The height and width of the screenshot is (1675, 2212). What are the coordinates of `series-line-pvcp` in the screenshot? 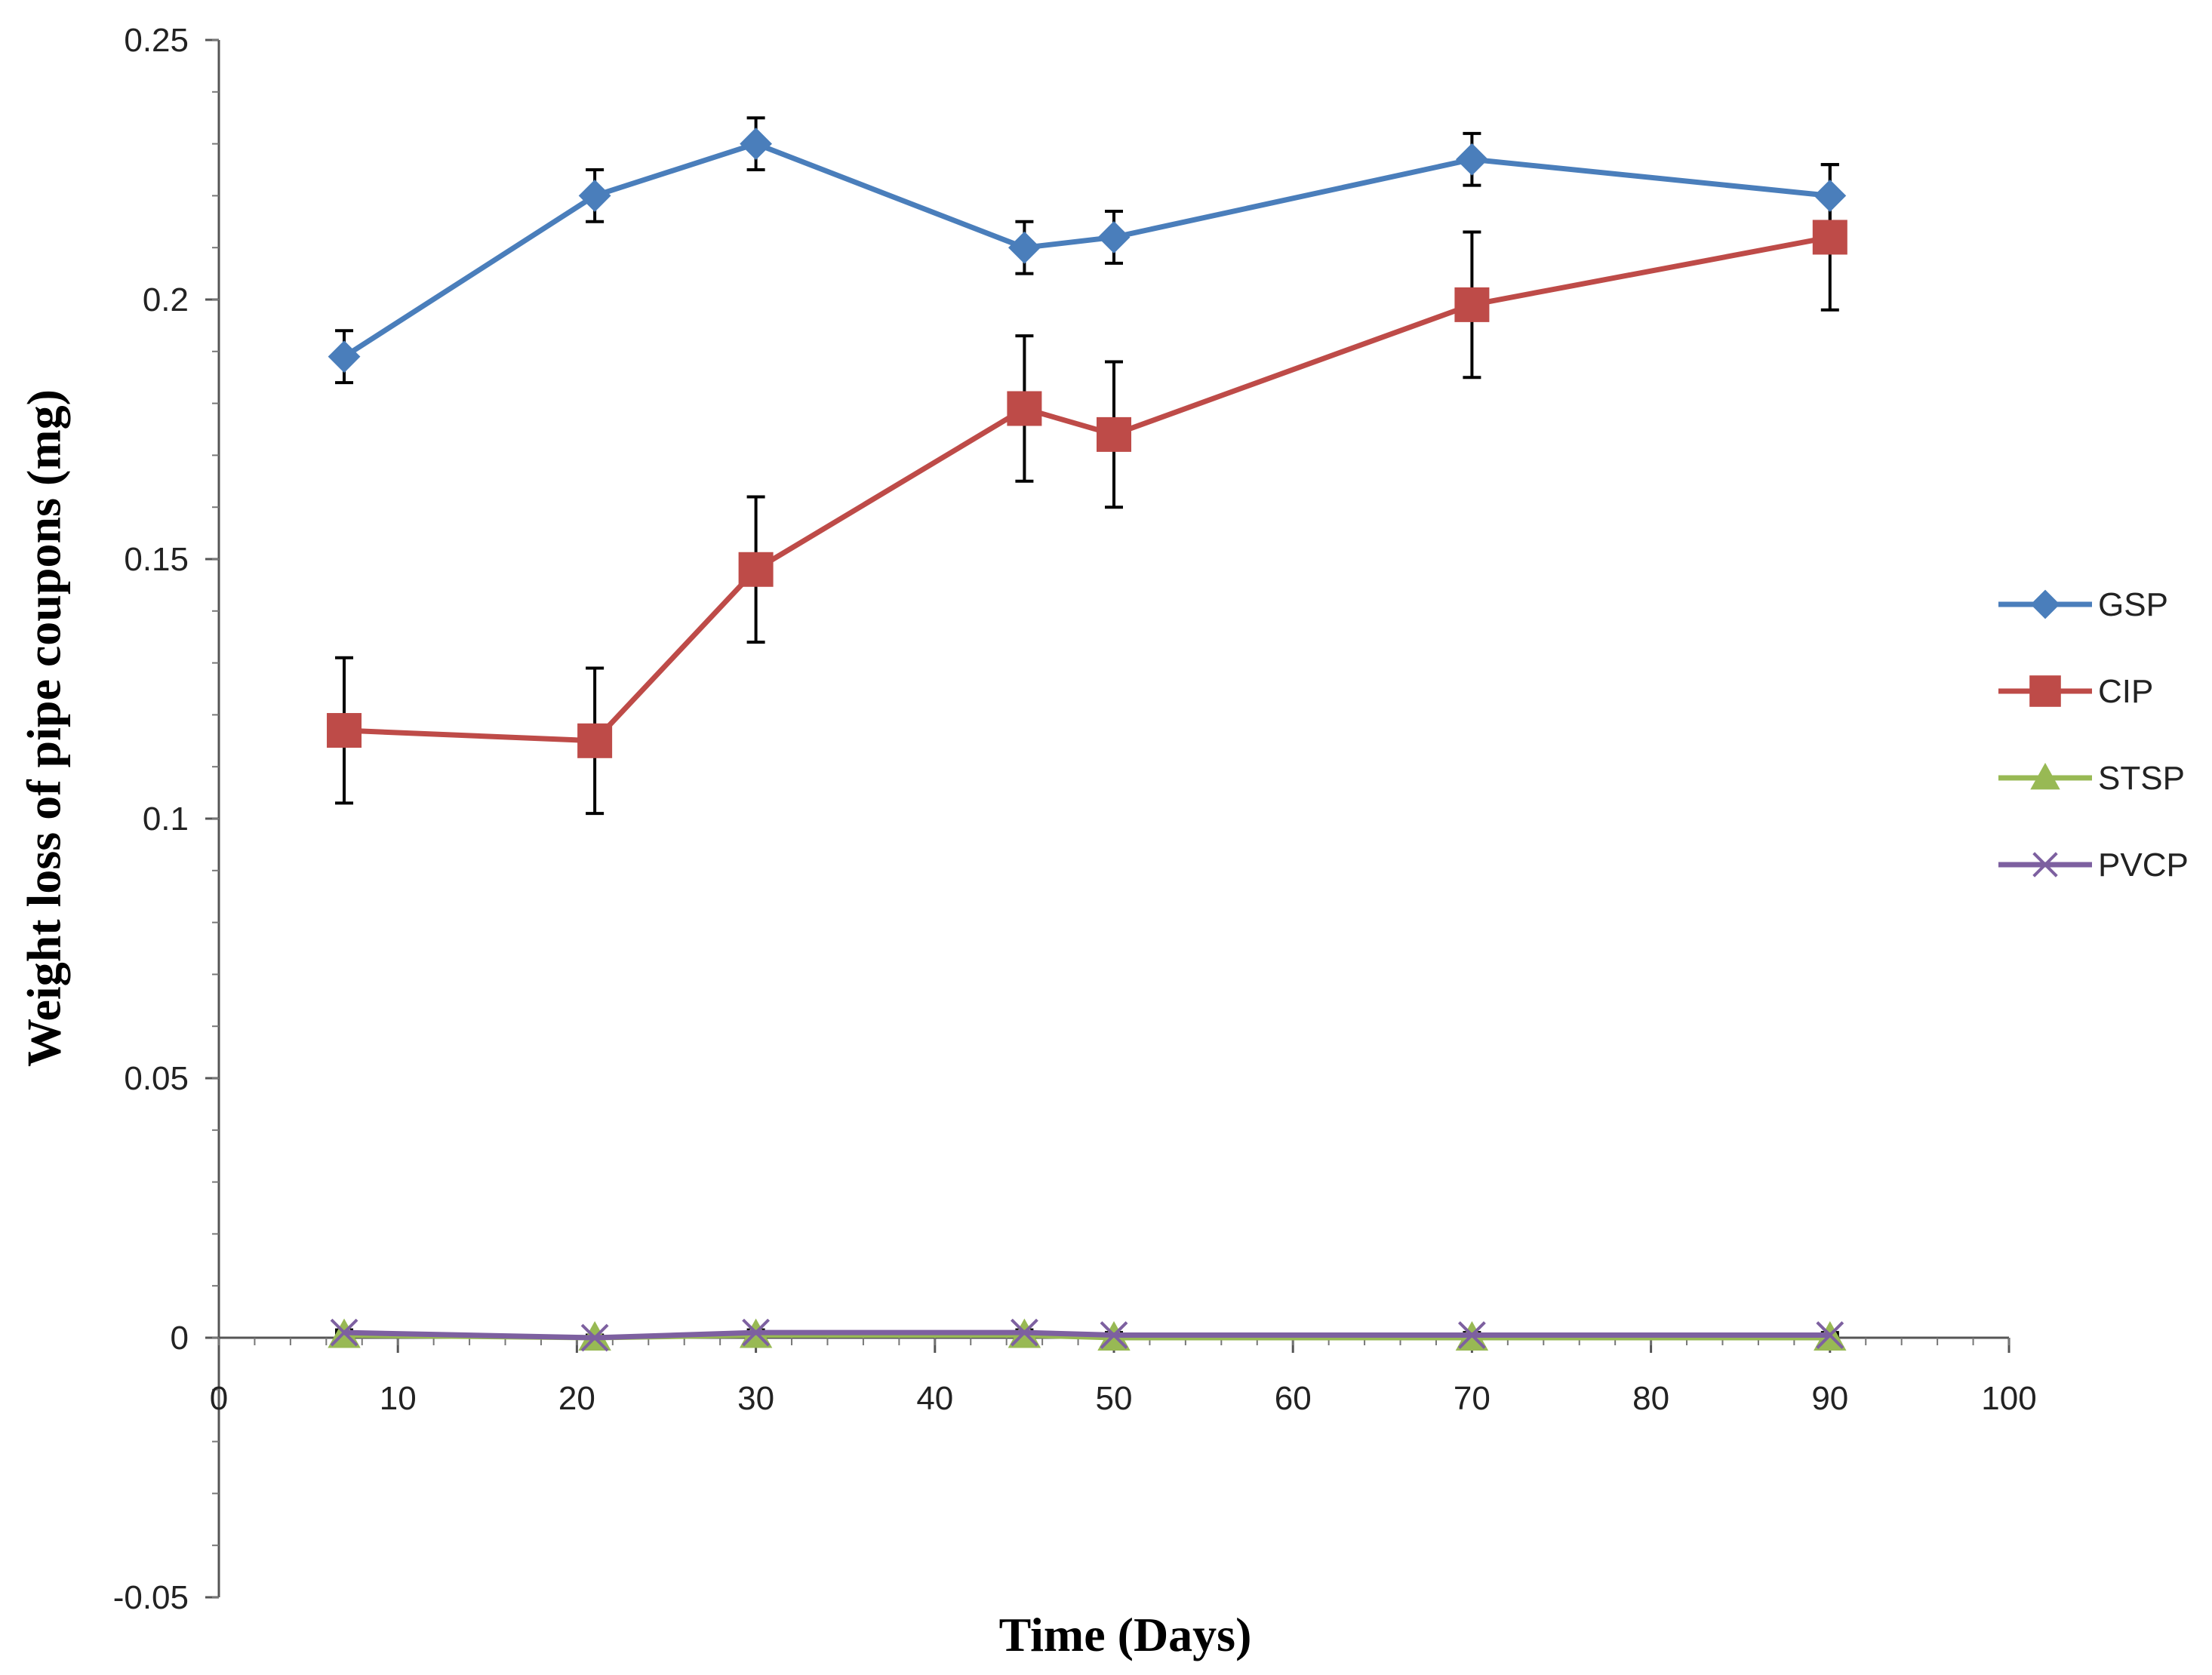 It's located at (1086, 1335).